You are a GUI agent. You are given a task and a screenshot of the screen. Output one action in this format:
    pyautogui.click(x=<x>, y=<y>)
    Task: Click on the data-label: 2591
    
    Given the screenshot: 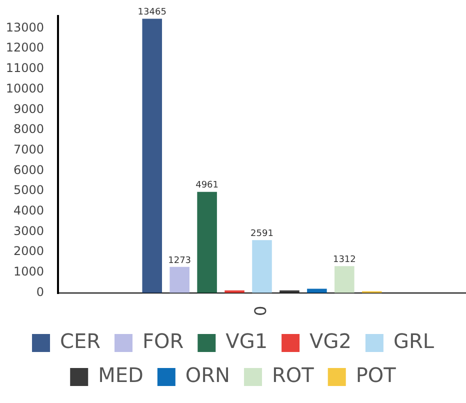 What is the action you would take?
    pyautogui.click(x=262, y=233)
    